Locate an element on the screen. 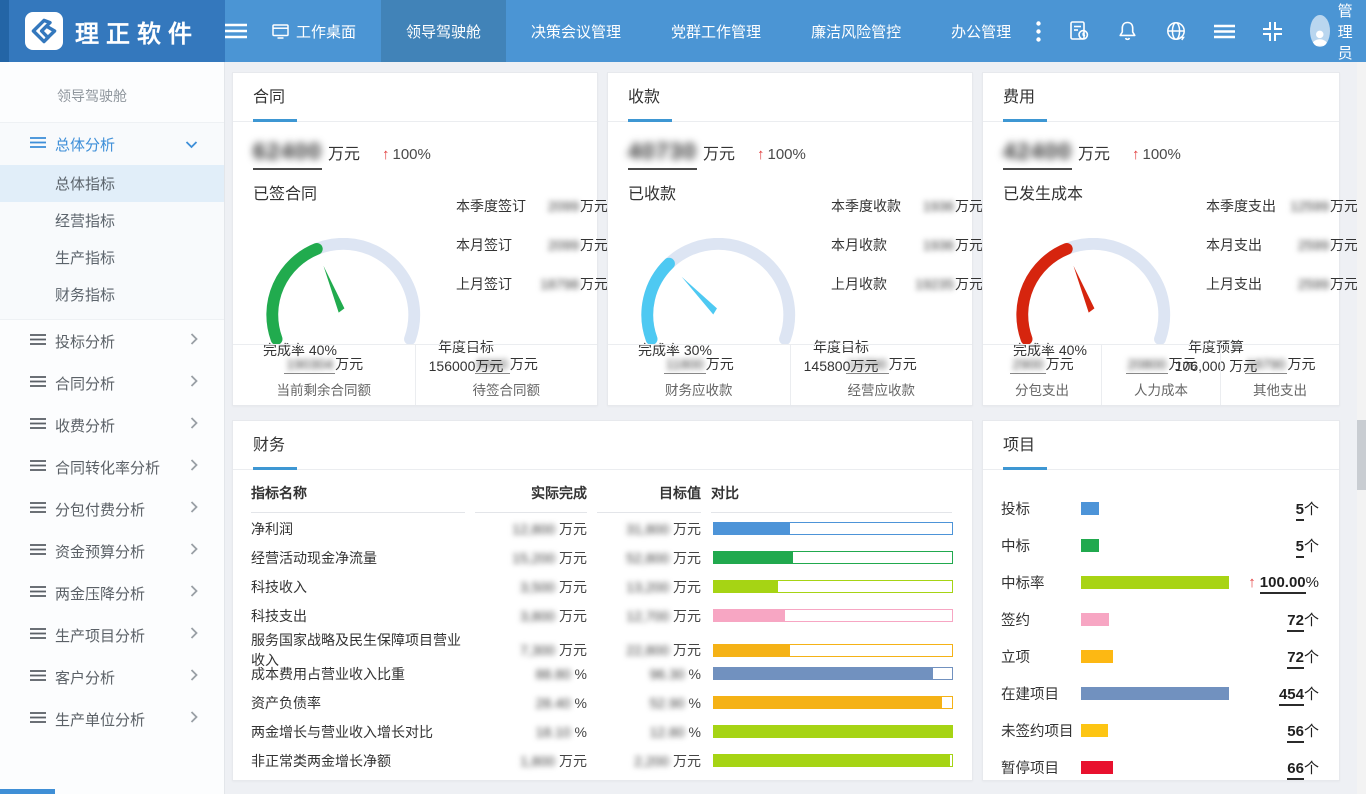 This screenshot has height=794, width=1366. sidebar-item: 财务指标 is located at coordinates (85, 295).